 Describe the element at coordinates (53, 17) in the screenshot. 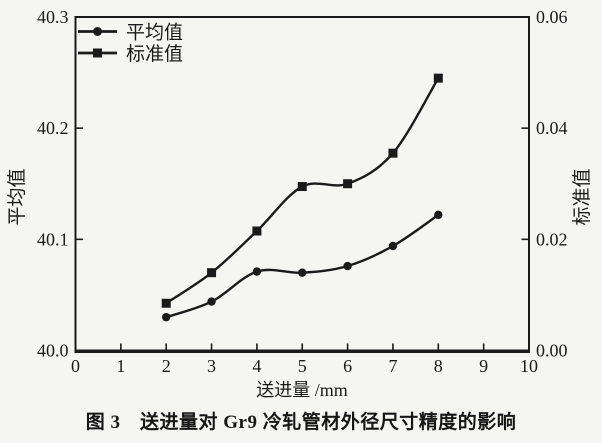

I see `y-left-tick-label: 40.3` at that location.